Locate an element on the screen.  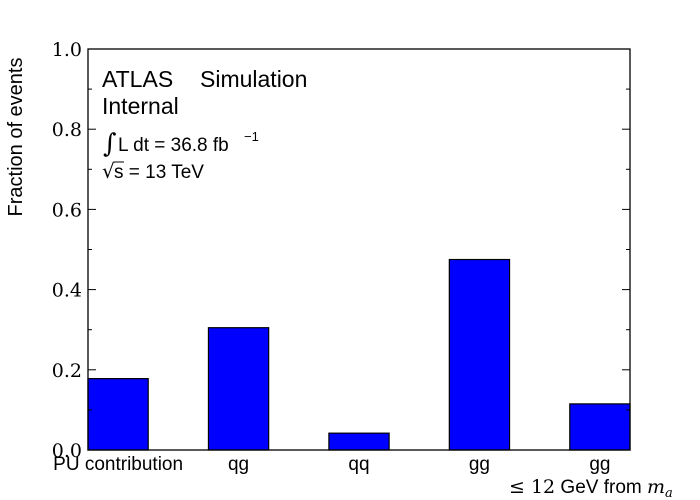
x-axis-note: ≤ 12 GeV from ma is located at coordinates (591, 488).